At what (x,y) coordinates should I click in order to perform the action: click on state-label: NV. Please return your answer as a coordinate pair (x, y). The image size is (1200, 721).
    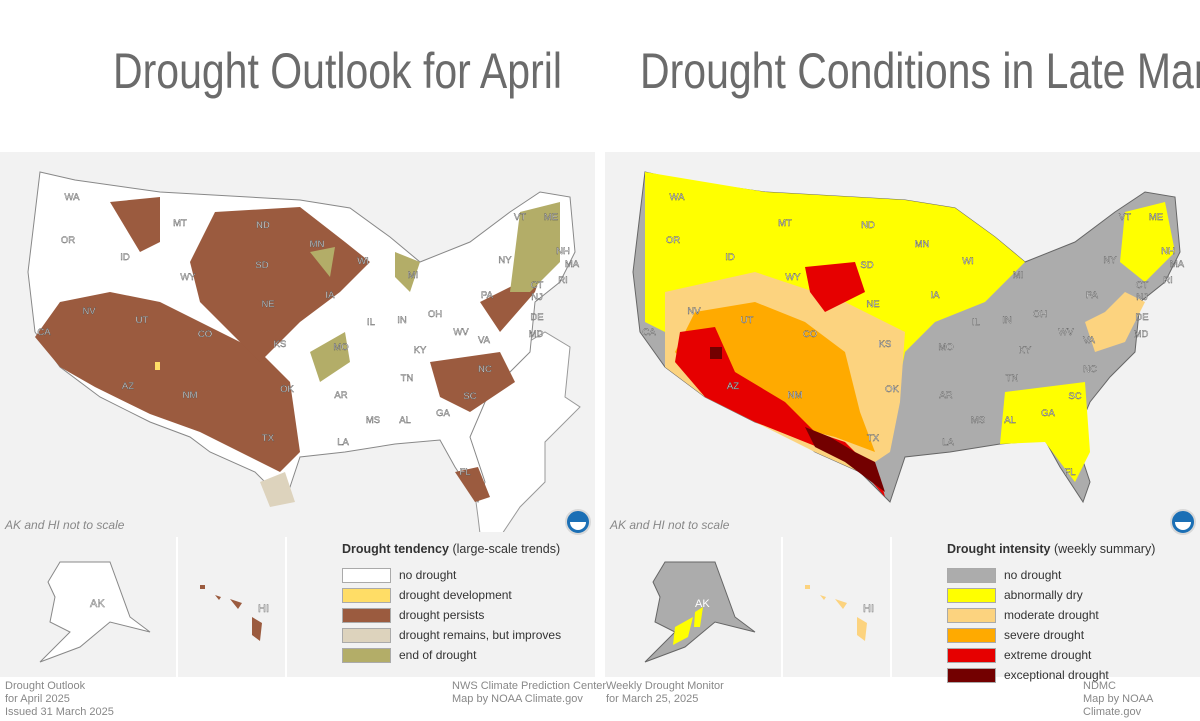
    Looking at the image, I should click on (694, 311).